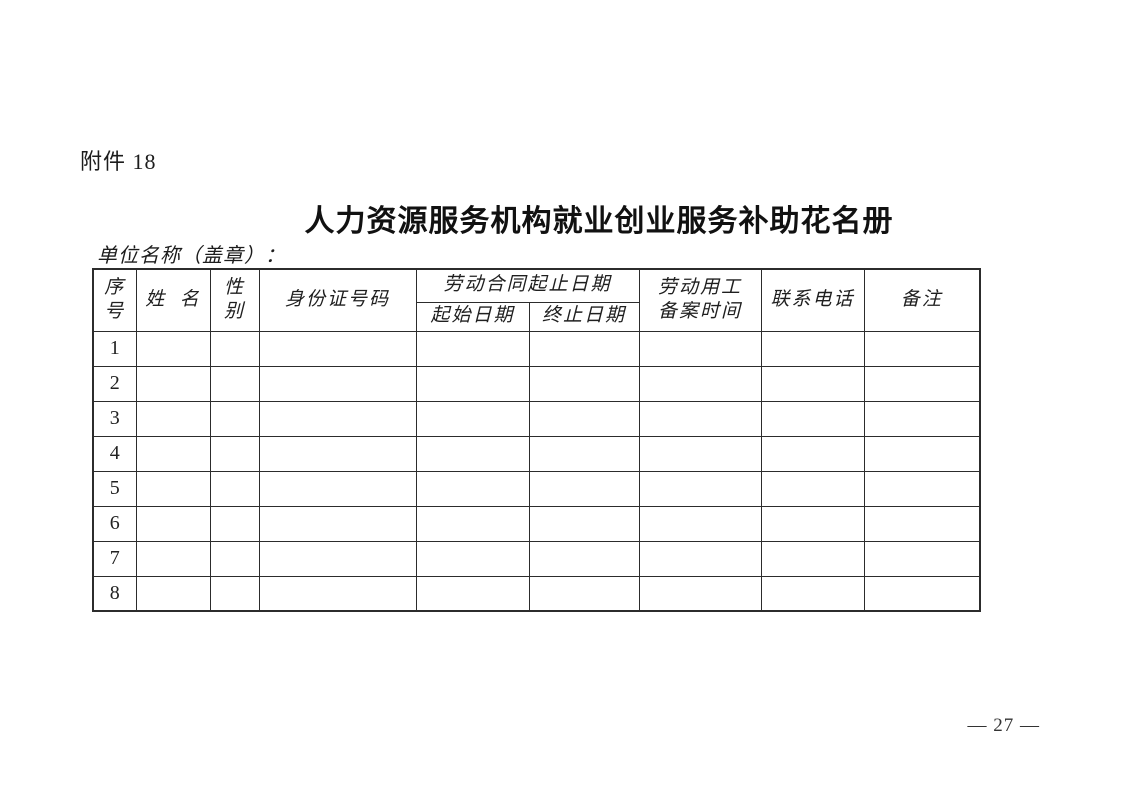 The image size is (1122, 792). What do you see at coordinates (700, 312) in the screenshot?
I see `header-filing-time-line2: 备案时间` at bounding box center [700, 312].